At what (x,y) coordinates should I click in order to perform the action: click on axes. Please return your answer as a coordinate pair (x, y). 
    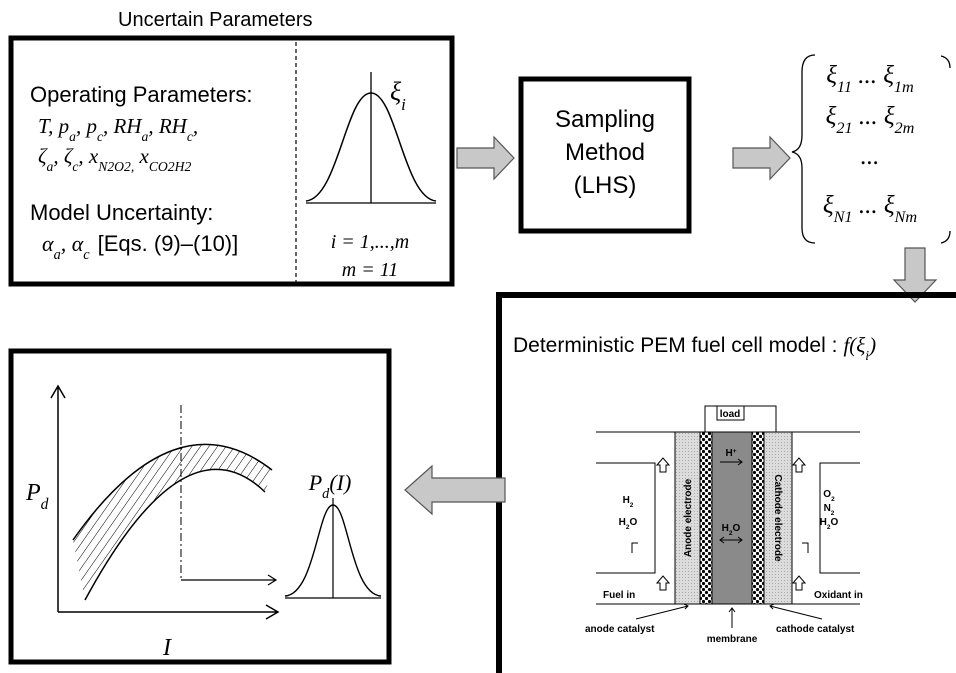
    Looking at the image, I should click on (165, 502).